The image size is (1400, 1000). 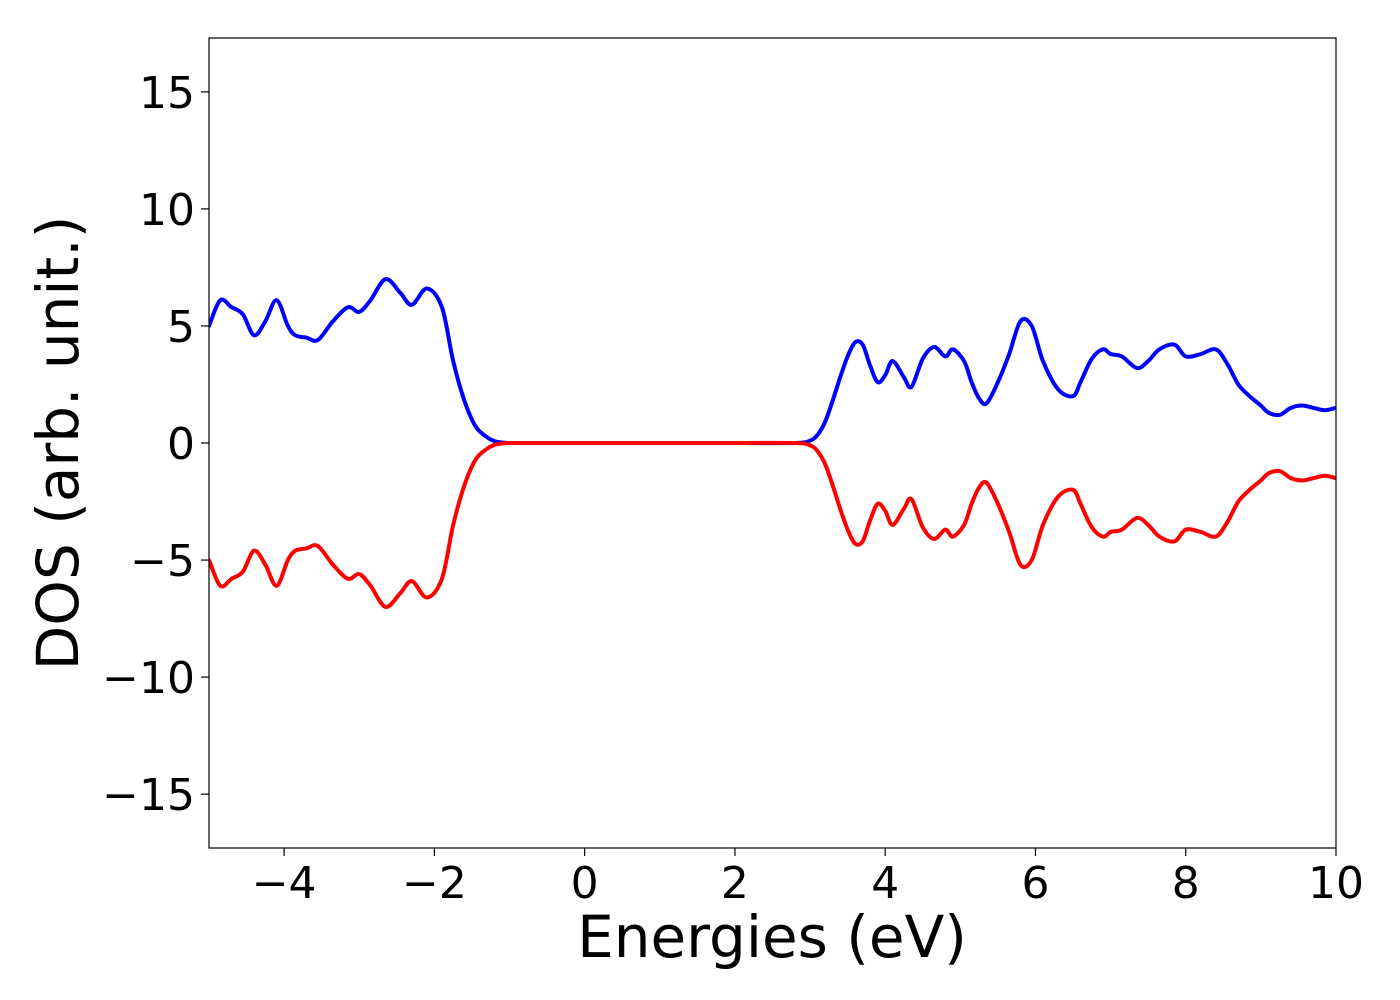 What do you see at coordinates (162, 561) in the screenshot?
I see `y-tick-label: −5` at bounding box center [162, 561].